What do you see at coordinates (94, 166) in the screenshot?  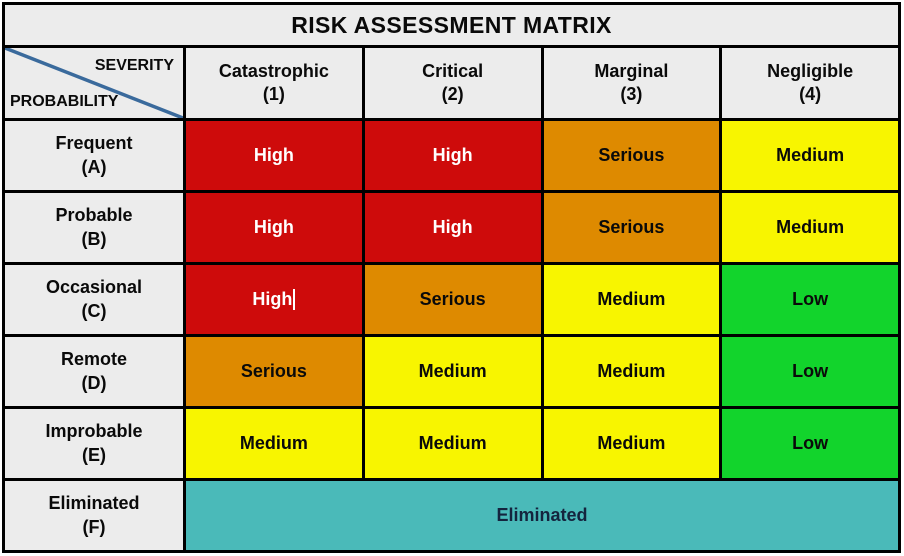 I see `row-code: (A)` at bounding box center [94, 166].